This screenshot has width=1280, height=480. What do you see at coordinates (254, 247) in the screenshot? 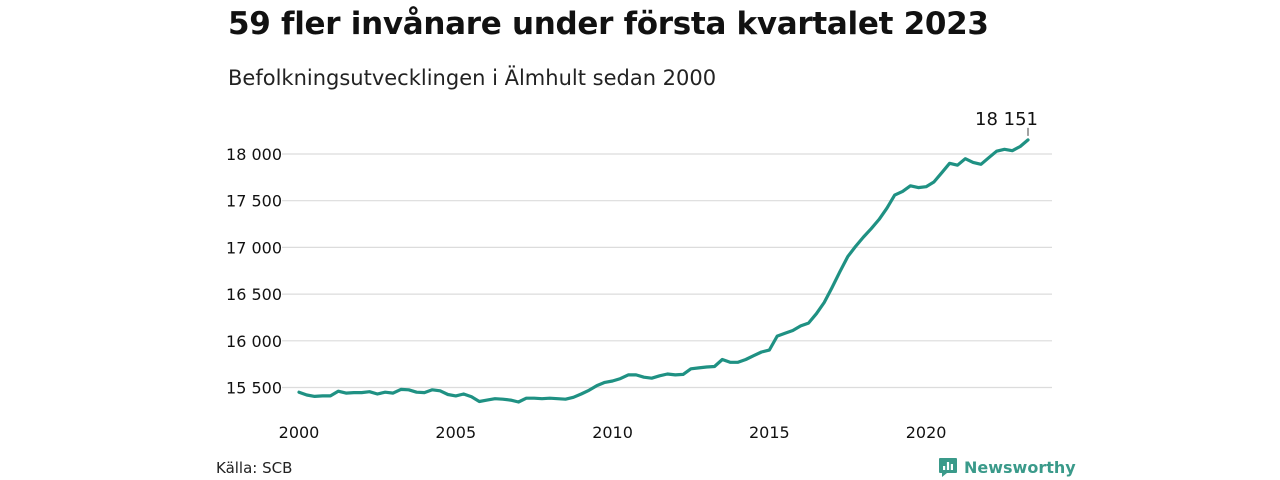
I see `y-tick-label: 17 000` at bounding box center [254, 247].